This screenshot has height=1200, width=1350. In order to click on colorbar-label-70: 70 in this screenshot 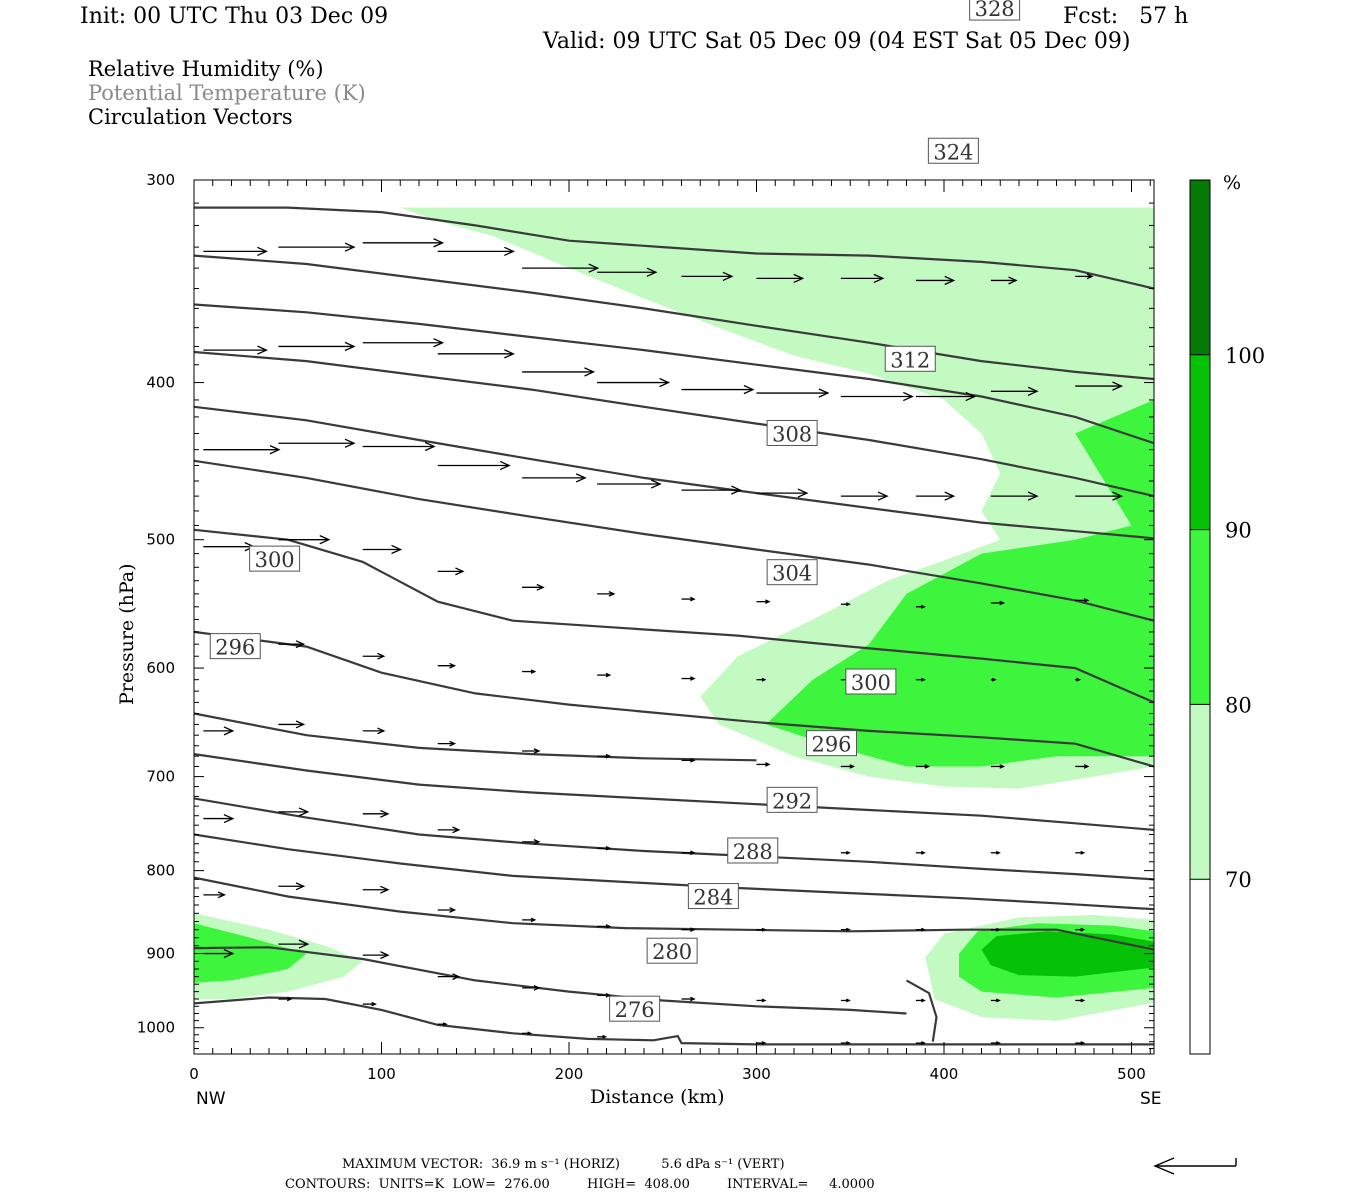, I will do `click(1238, 880)`.